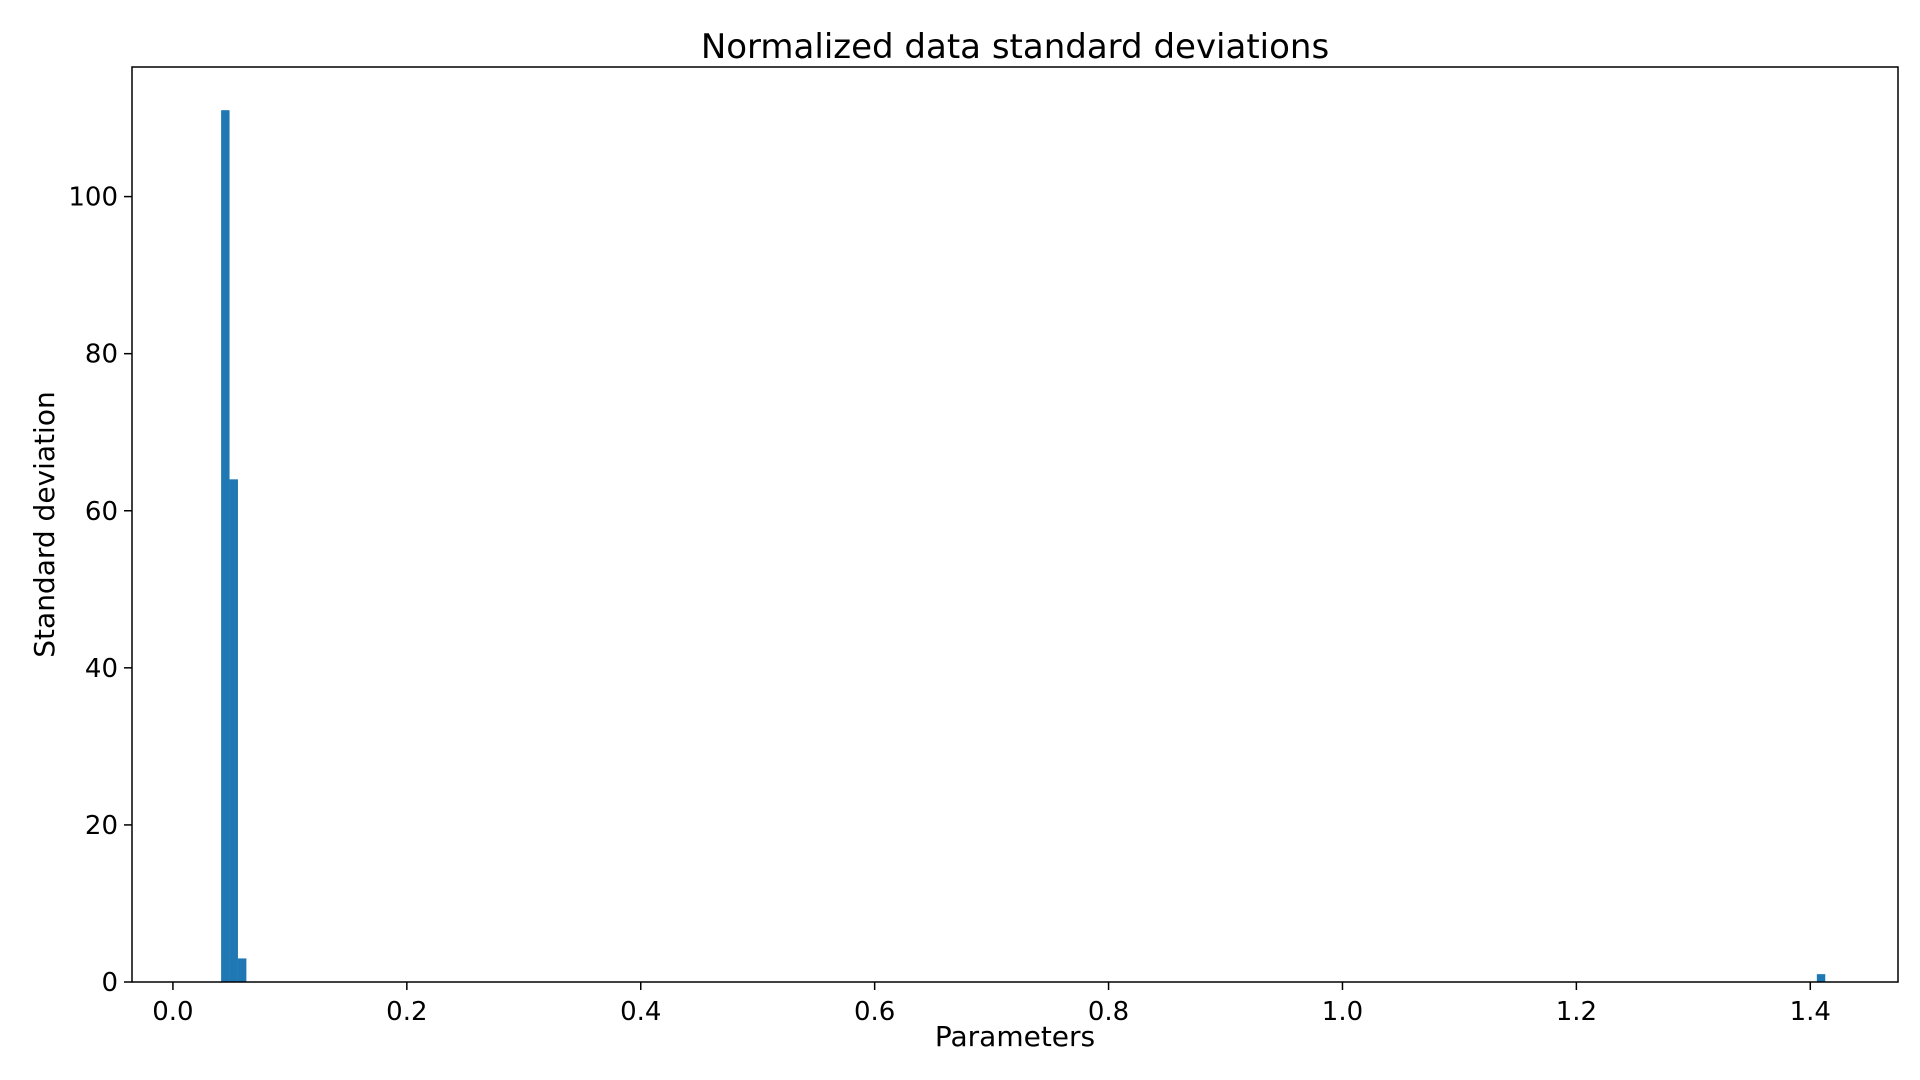 This screenshot has width=1920, height=1080. Describe the element at coordinates (1810, 1012) in the screenshot. I see `x-tick-label: 1.4` at that location.